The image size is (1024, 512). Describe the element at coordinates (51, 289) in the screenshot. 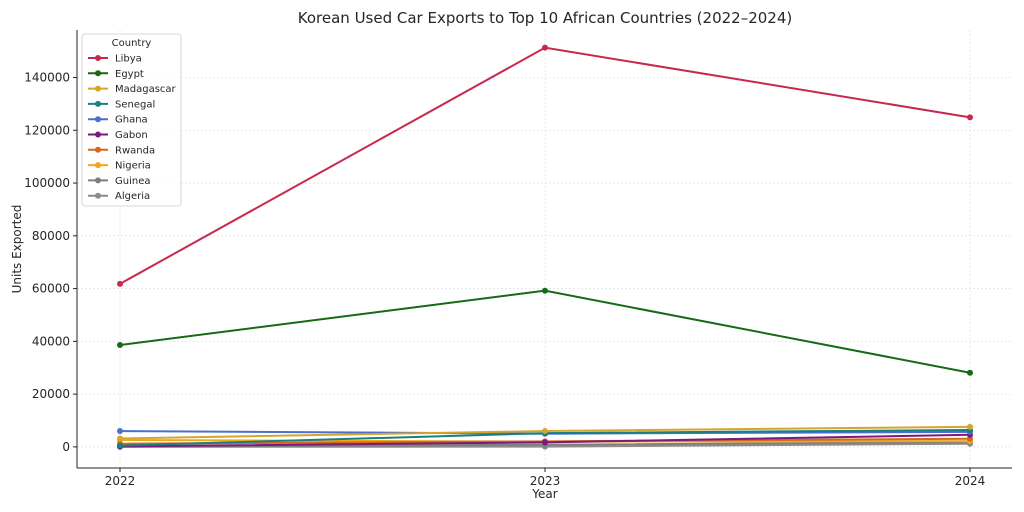

I see `y-tick-label: 60000` at that location.